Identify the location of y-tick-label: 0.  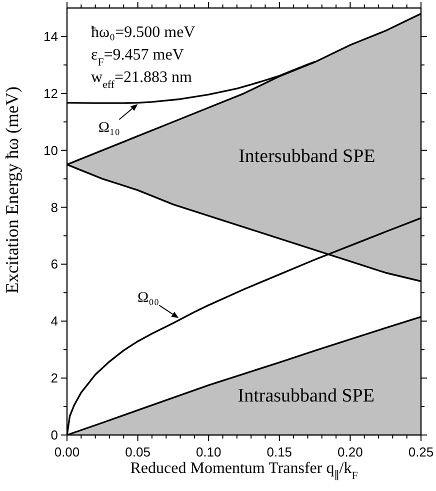
(54, 435).